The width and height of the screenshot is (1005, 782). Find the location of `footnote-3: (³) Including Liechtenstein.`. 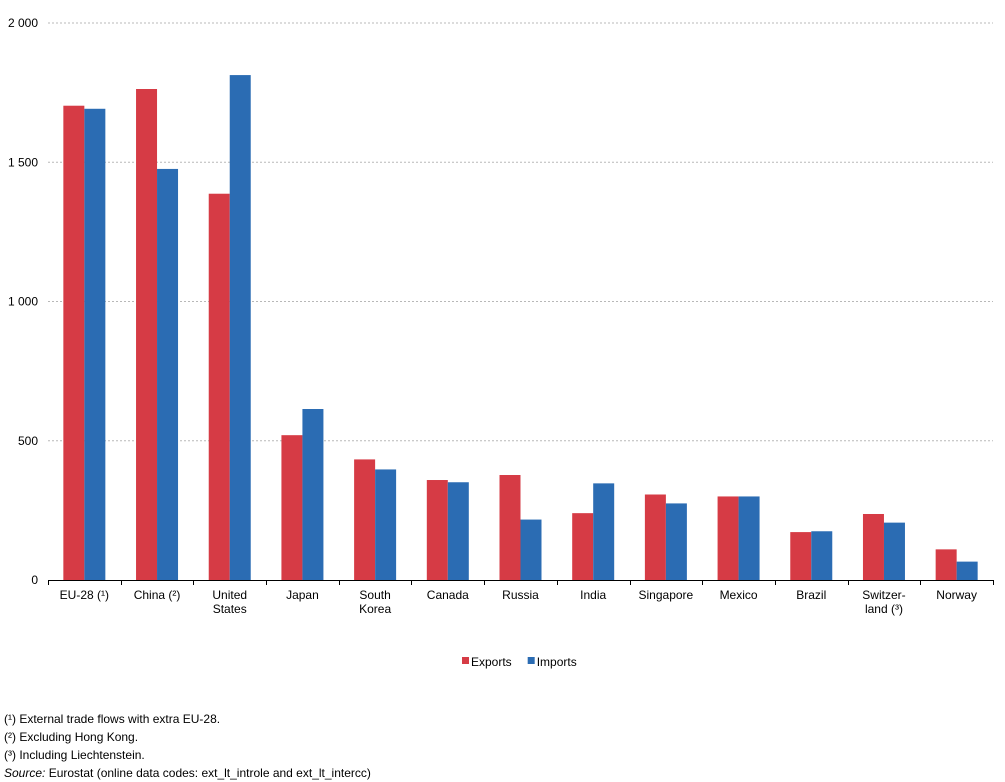

footnote-3: (³) Including Liechtenstein. is located at coordinates (74, 755).